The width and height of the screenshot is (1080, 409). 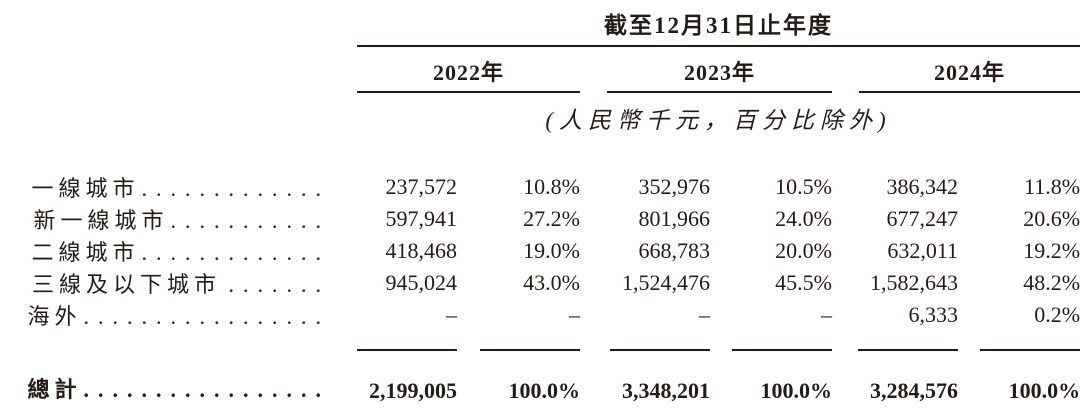 I want to click on total-2022-value-cell: 2,199,005, so click(x=393, y=383).